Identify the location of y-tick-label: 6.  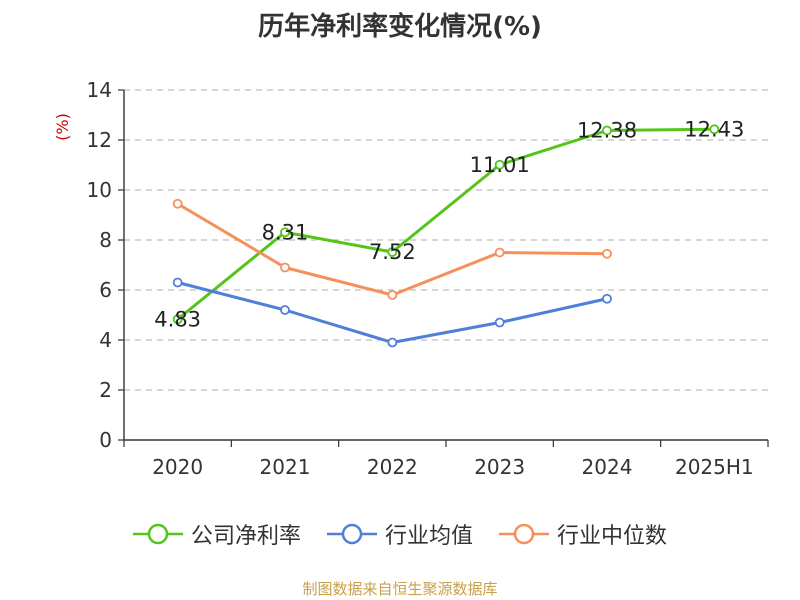
(105, 290).